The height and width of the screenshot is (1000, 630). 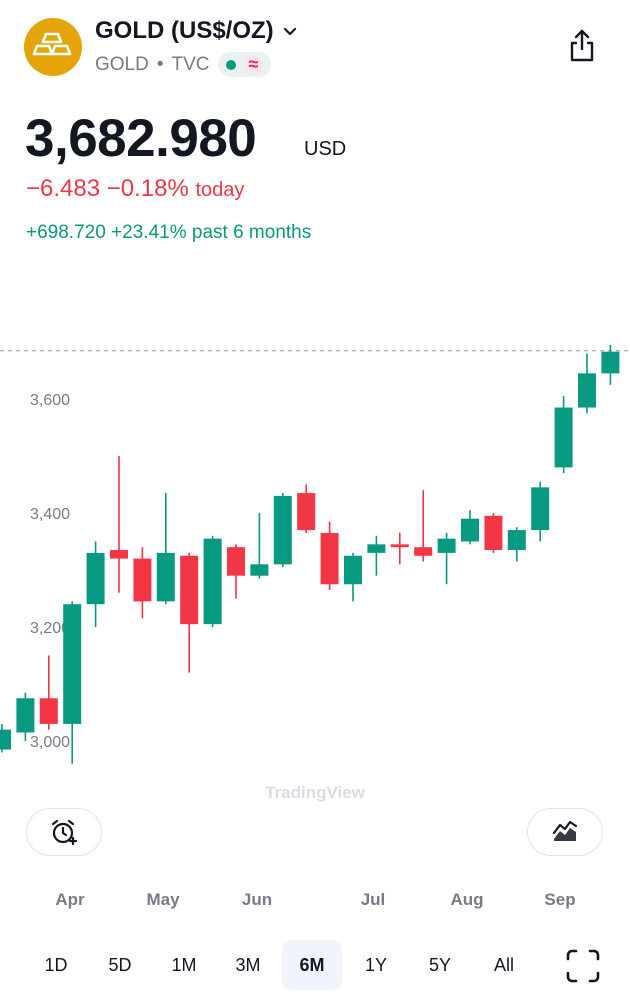 I want to click on x-tick-aug: Aug, so click(x=467, y=899).